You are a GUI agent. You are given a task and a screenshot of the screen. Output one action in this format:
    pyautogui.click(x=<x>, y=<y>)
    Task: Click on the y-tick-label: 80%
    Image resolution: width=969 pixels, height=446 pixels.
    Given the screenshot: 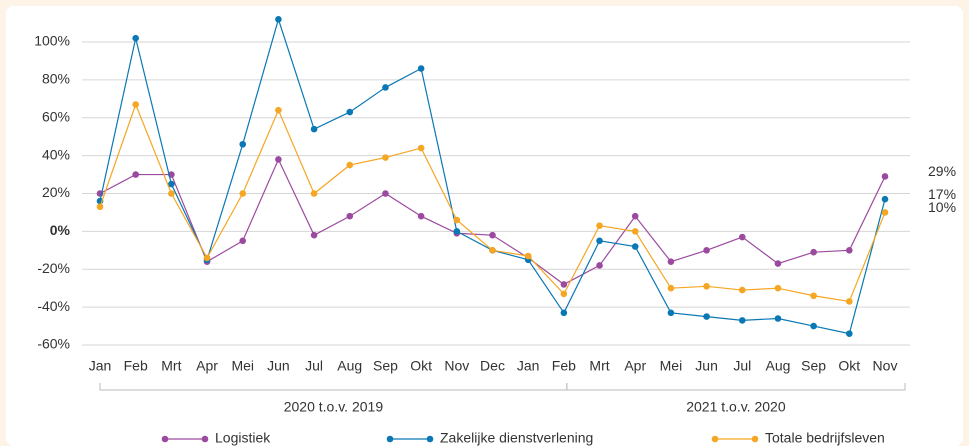 What is the action you would take?
    pyautogui.click(x=56, y=79)
    